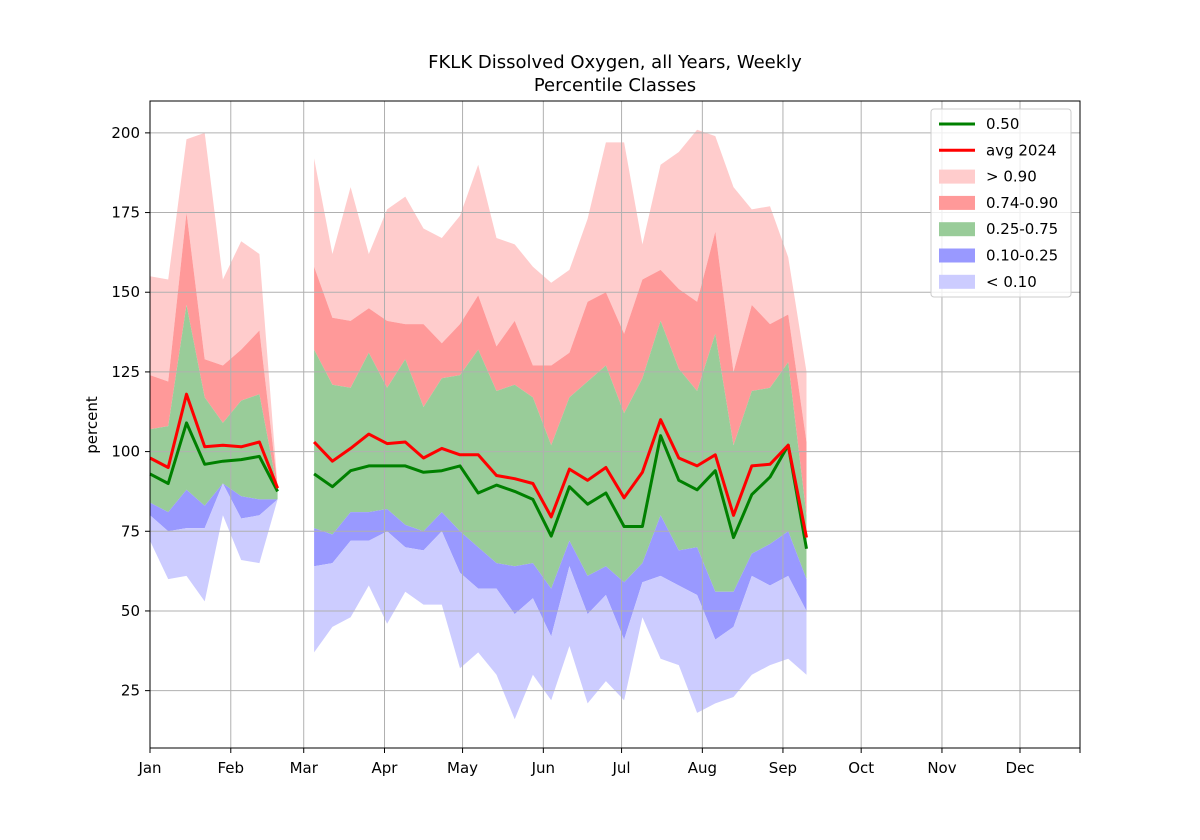 The image size is (1200, 840). What do you see at coordinates (1011, 177) in the screenshot?
I see `legend-label: > 0.90` at bounding box center [1011, 177].